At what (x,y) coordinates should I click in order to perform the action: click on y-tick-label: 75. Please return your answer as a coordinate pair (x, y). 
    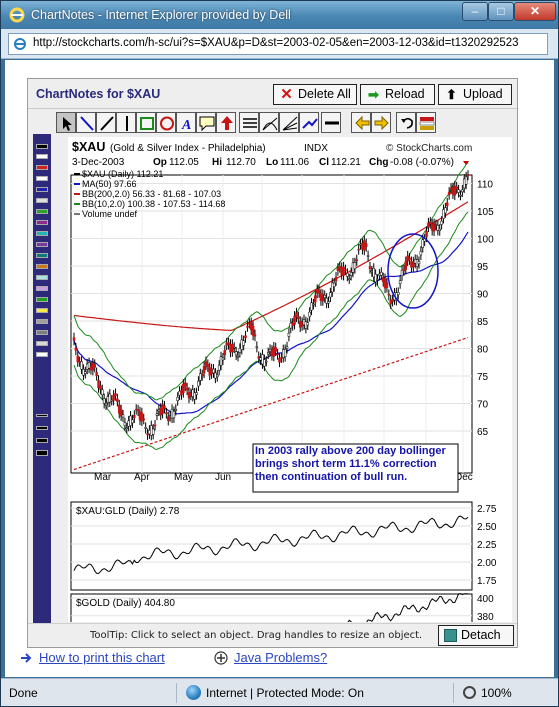
    Looking at the image, I should click on (483, 377).